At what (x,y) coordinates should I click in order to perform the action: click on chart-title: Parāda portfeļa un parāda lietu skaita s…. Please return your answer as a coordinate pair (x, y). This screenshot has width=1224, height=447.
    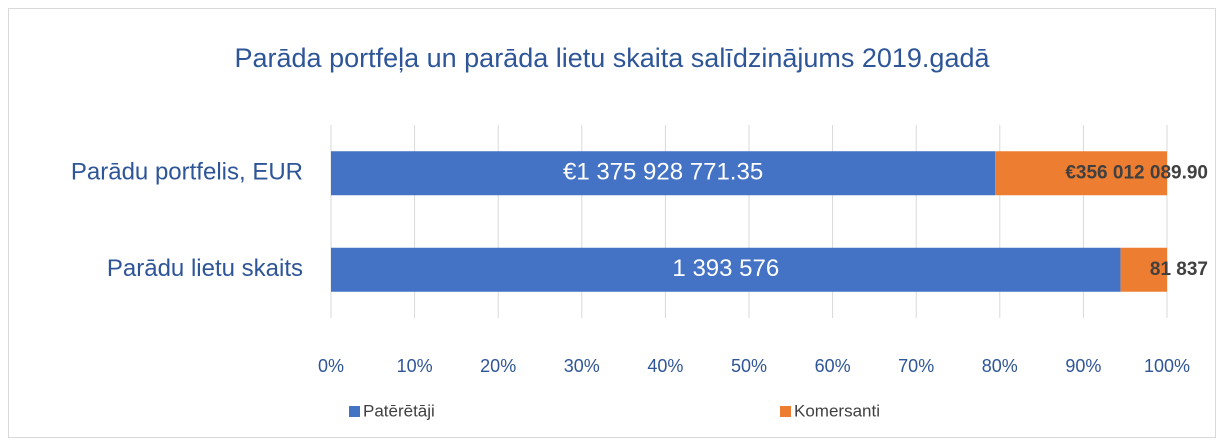
    Looking at the image, I should click on (613, 58).